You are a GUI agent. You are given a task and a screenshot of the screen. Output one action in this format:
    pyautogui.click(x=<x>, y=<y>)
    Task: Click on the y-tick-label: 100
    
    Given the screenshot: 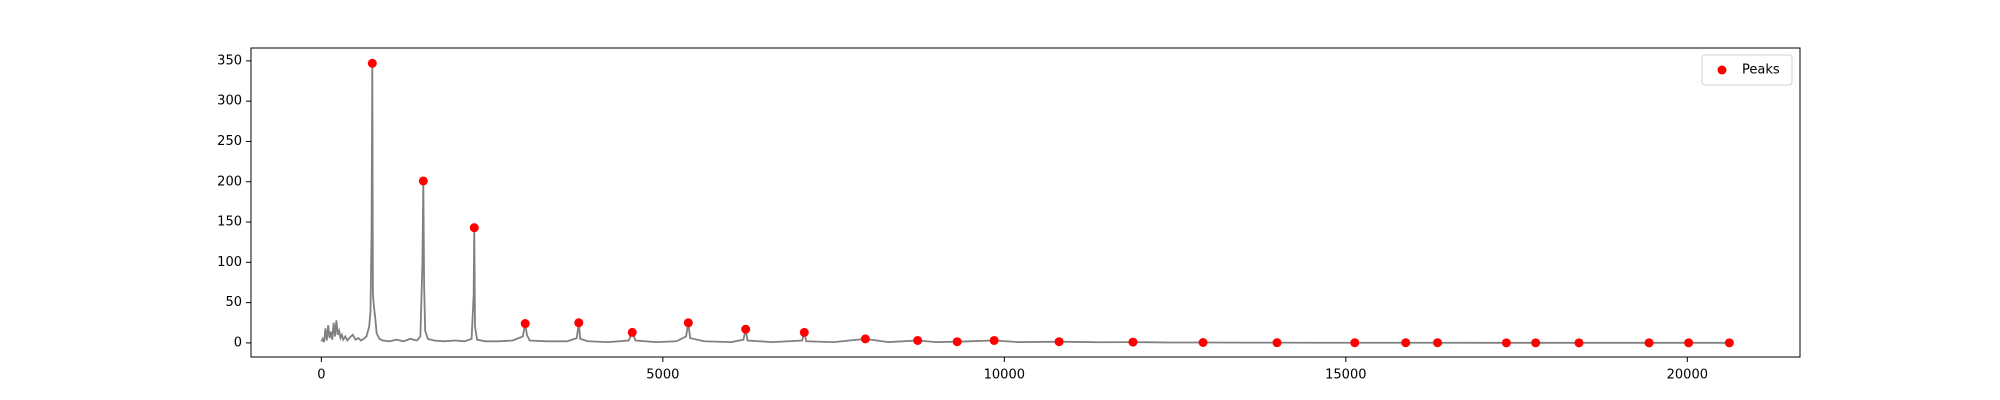 What is the action you would take?
    pyautogui.click(x=229, y=262)
    